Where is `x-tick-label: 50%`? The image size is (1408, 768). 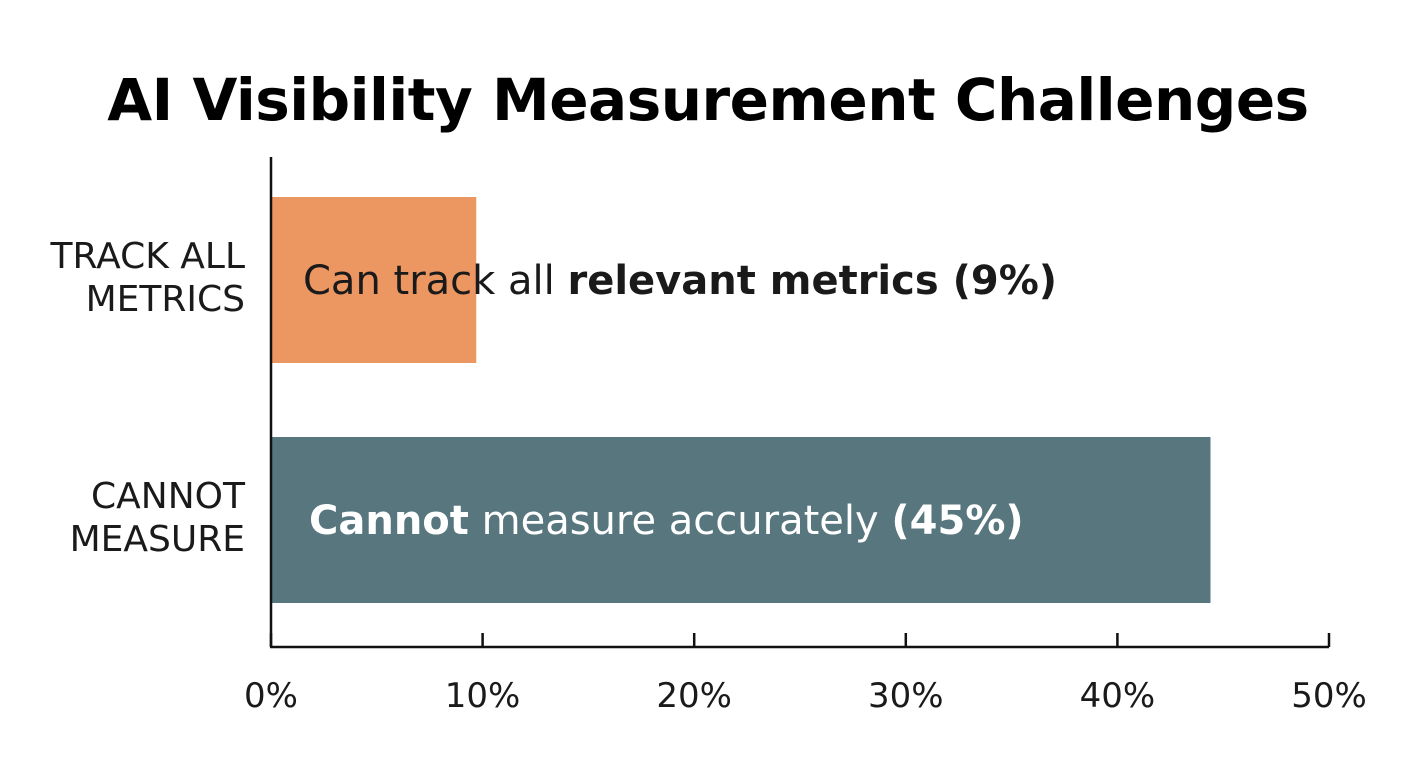
x-tick-label: 50% is located at coordinates (1329, 696).